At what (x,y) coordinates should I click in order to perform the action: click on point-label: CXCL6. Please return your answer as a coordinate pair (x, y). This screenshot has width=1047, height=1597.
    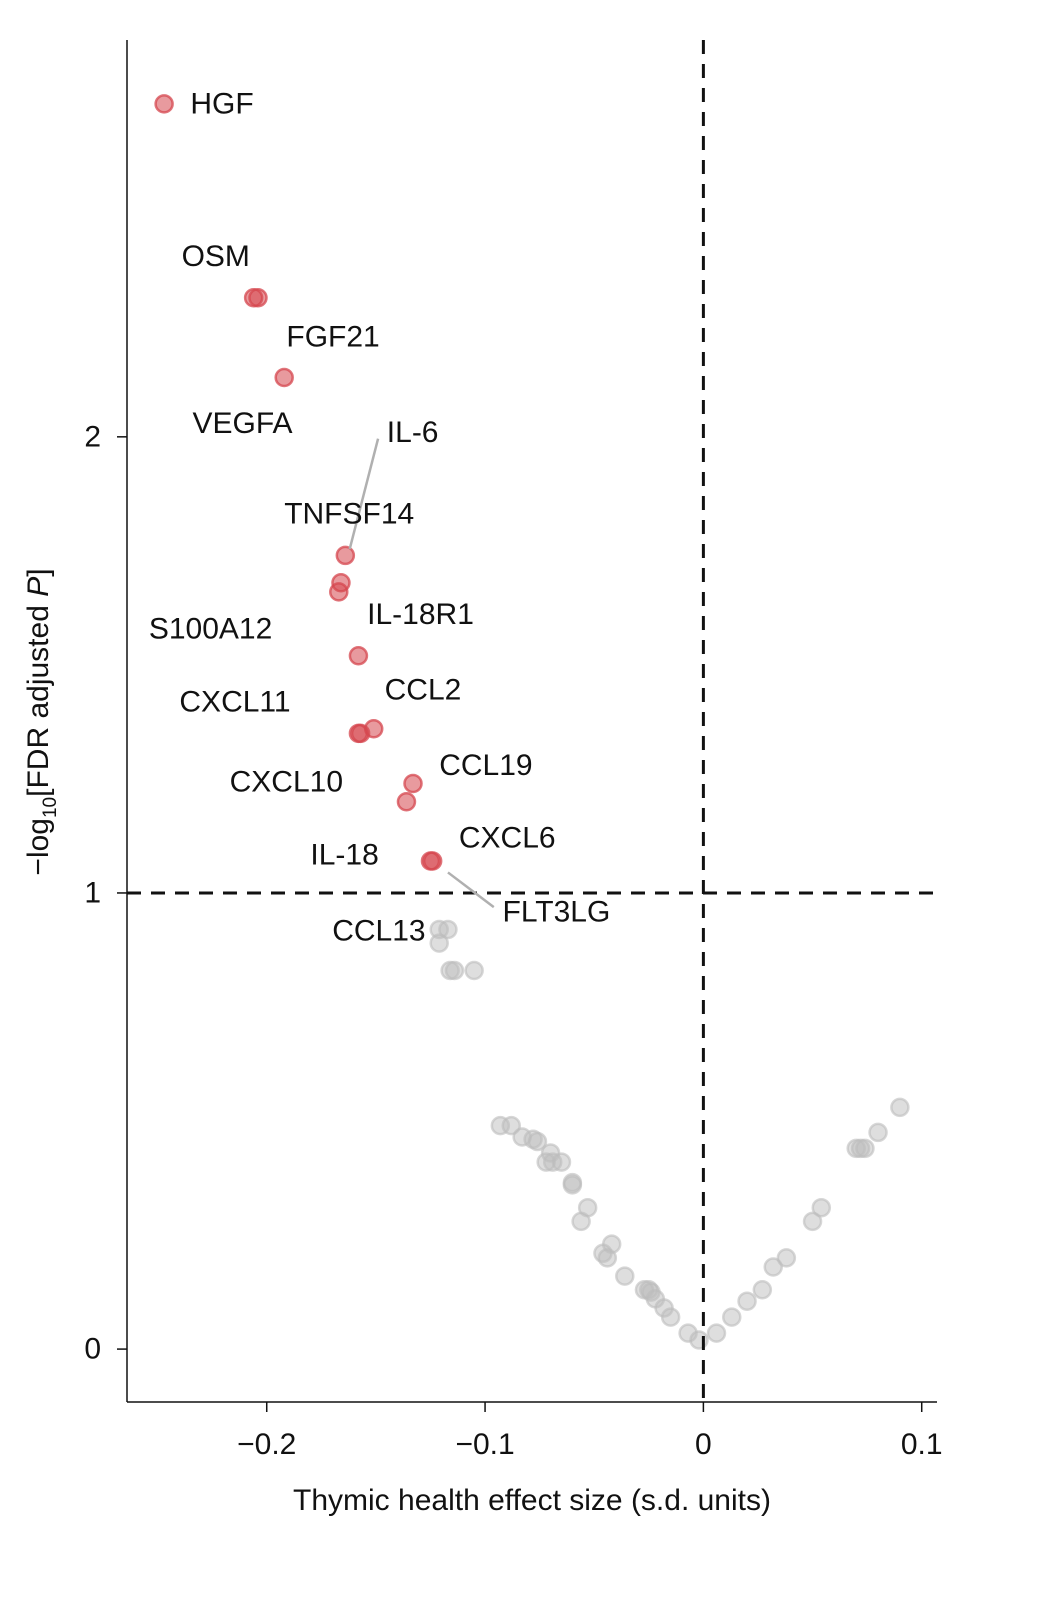
    Looking at the image, I should click on (507, 837).